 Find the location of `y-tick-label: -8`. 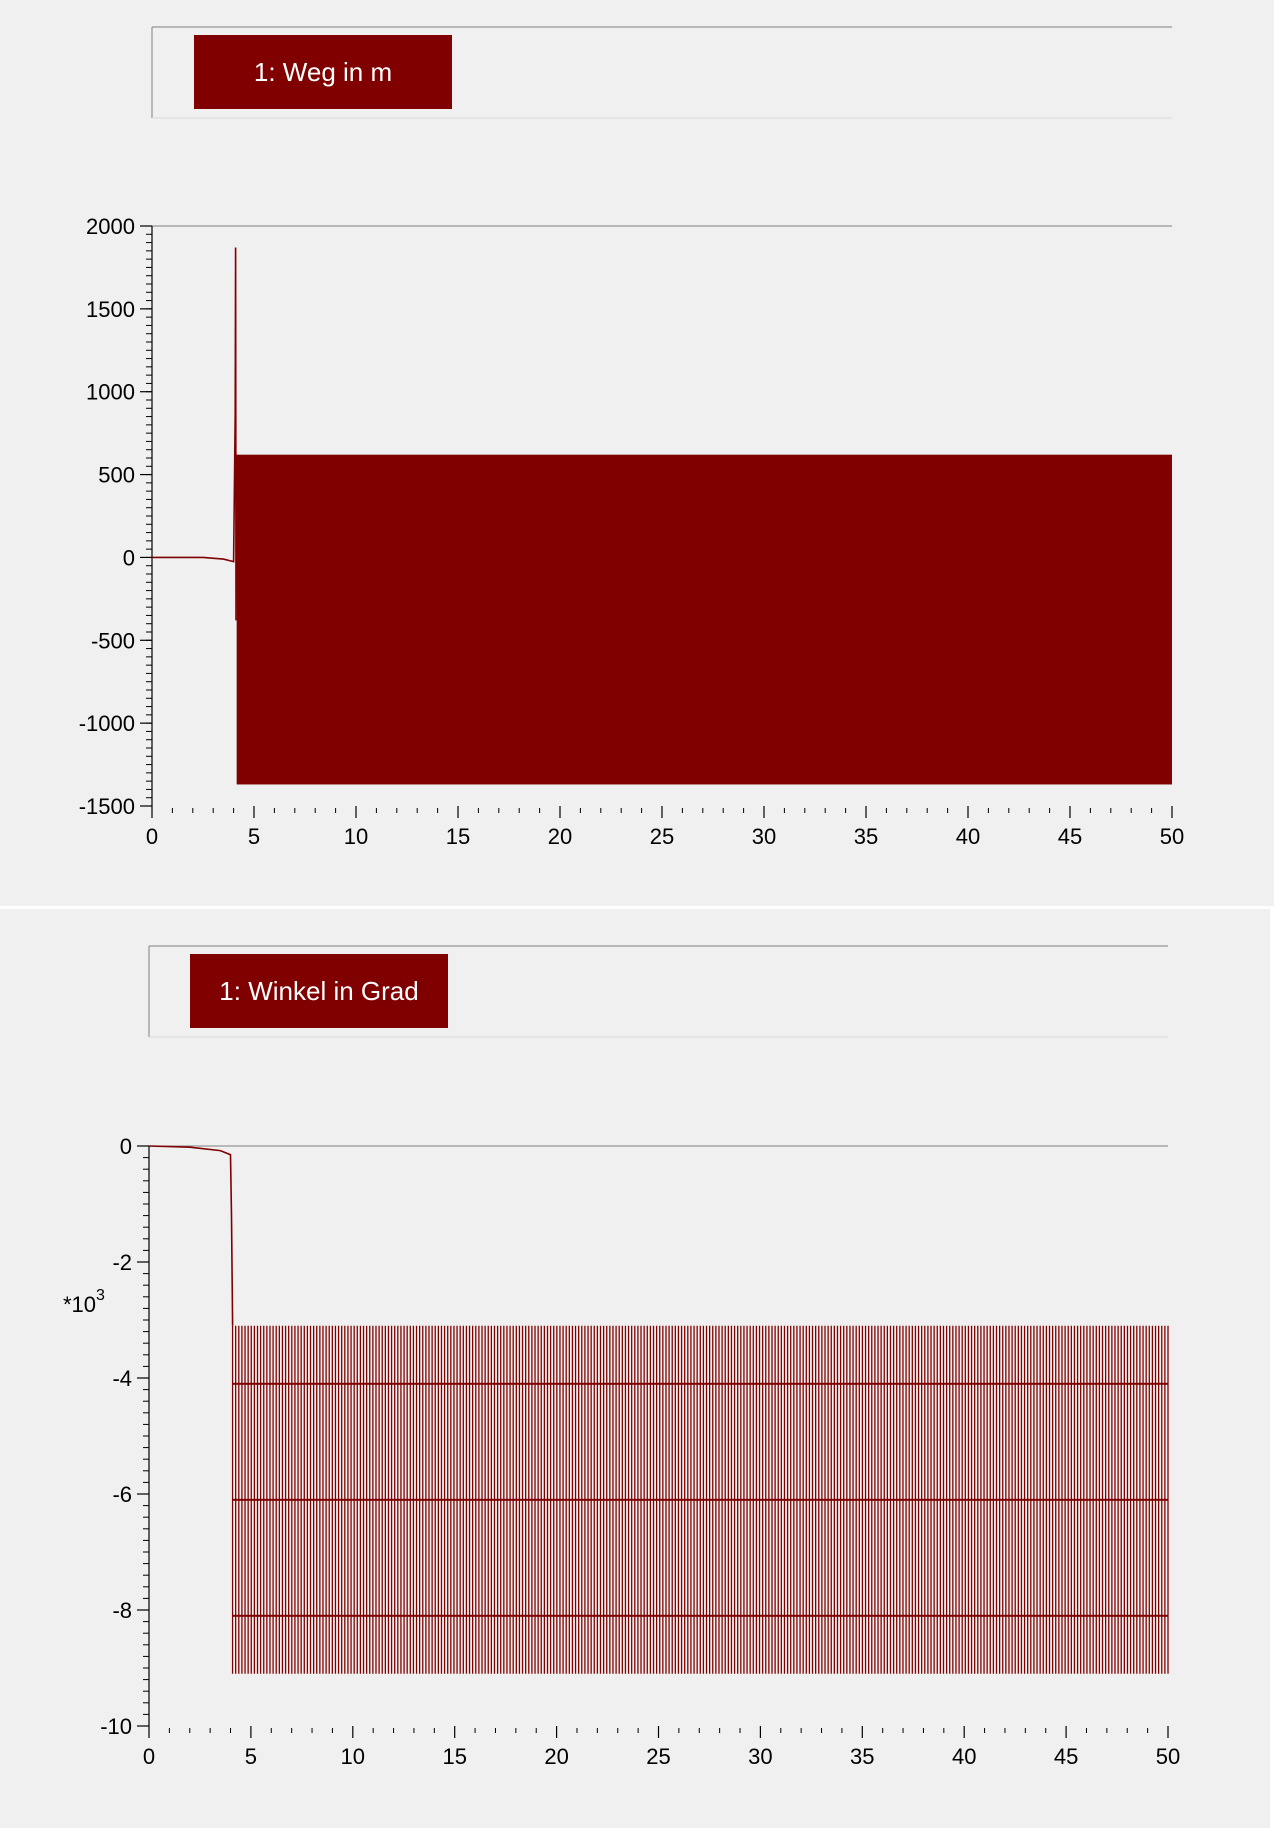

y-tick-label: -8 is located at coordinates (122, 1610).